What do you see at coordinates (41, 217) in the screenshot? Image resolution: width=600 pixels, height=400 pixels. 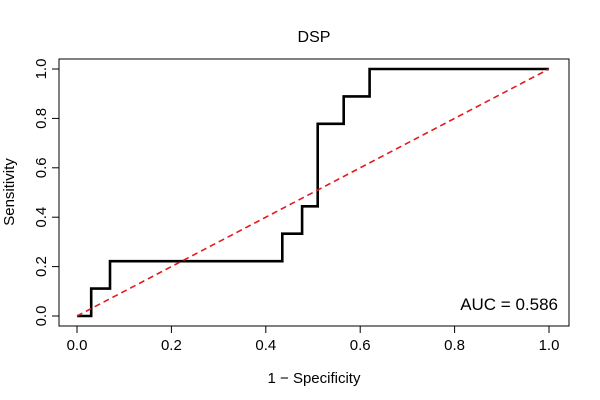 I see `y-tick-label: 0.4` at bounding box center [41, 217].